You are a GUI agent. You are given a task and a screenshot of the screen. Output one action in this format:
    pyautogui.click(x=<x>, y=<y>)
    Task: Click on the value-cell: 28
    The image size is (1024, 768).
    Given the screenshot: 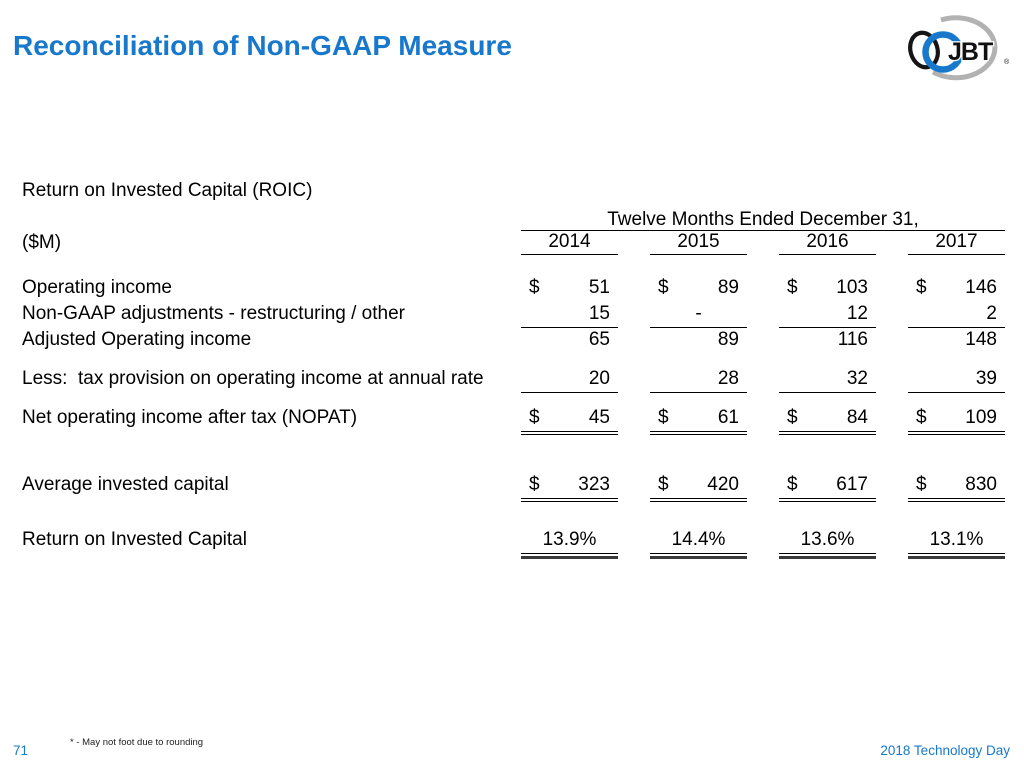 What is the action you would take?
    pyautogui.click(x=698, y=379)
    